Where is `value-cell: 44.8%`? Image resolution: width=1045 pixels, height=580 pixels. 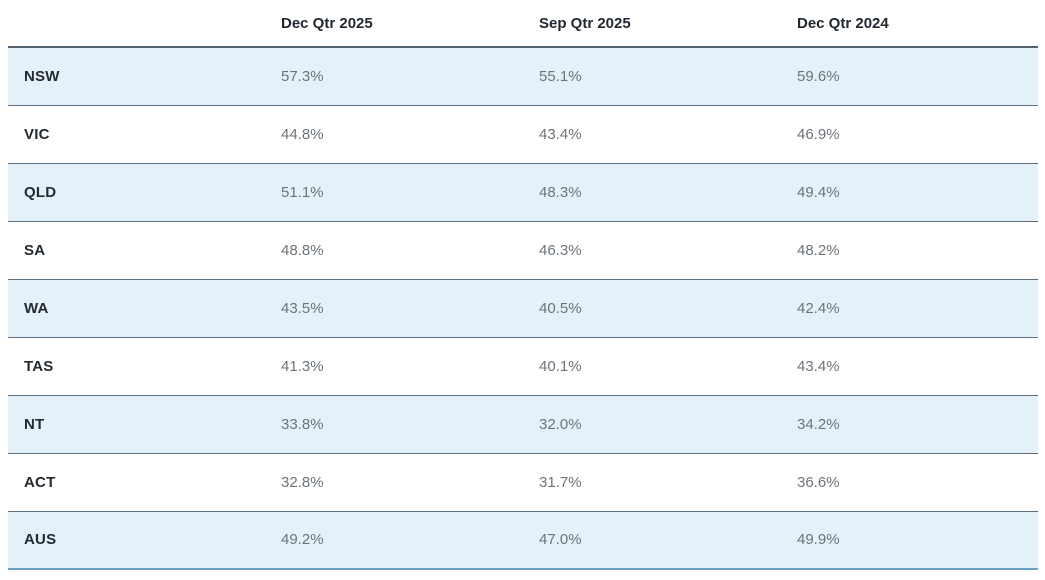 value-cell: 44.8% is located at coordinates (394, 134).